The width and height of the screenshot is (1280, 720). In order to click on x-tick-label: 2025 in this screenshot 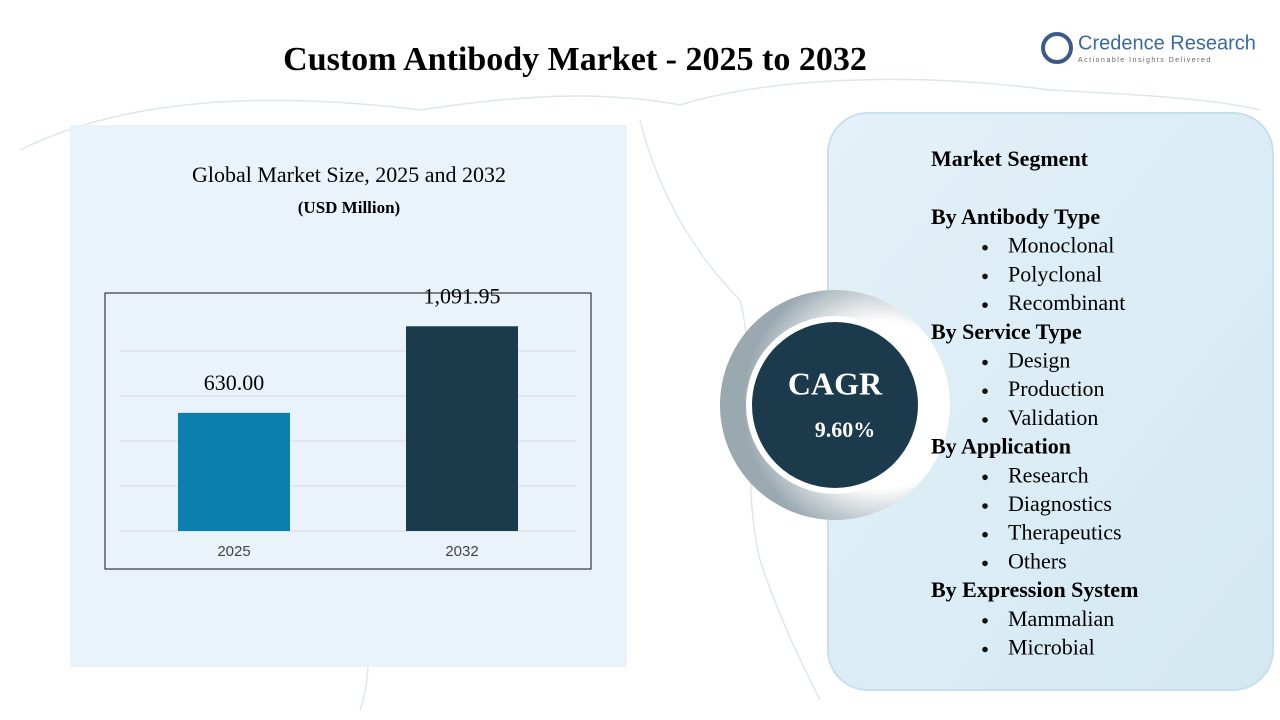, I will do `click(233, 551)`.